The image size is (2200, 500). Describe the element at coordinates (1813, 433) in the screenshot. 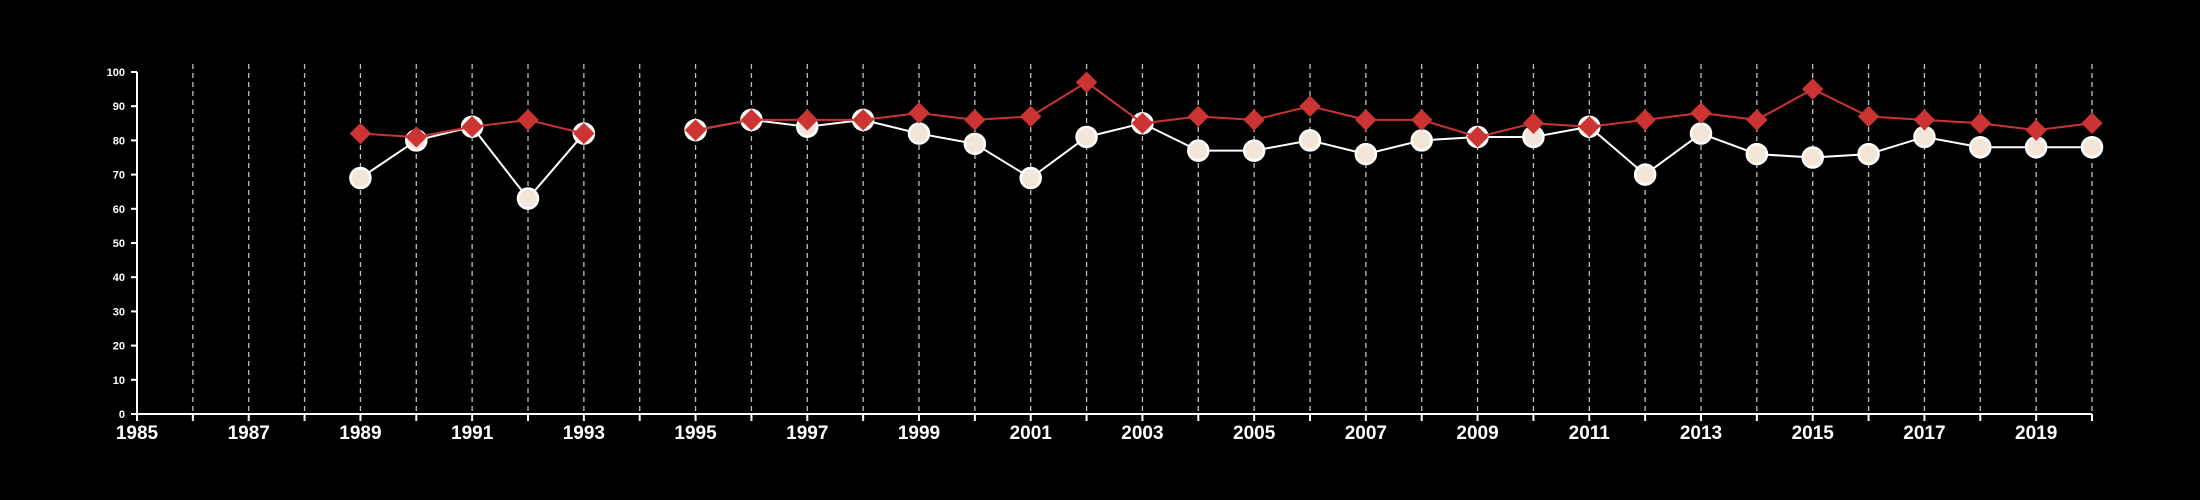

I see `x-tick-label: 2015` at that location.